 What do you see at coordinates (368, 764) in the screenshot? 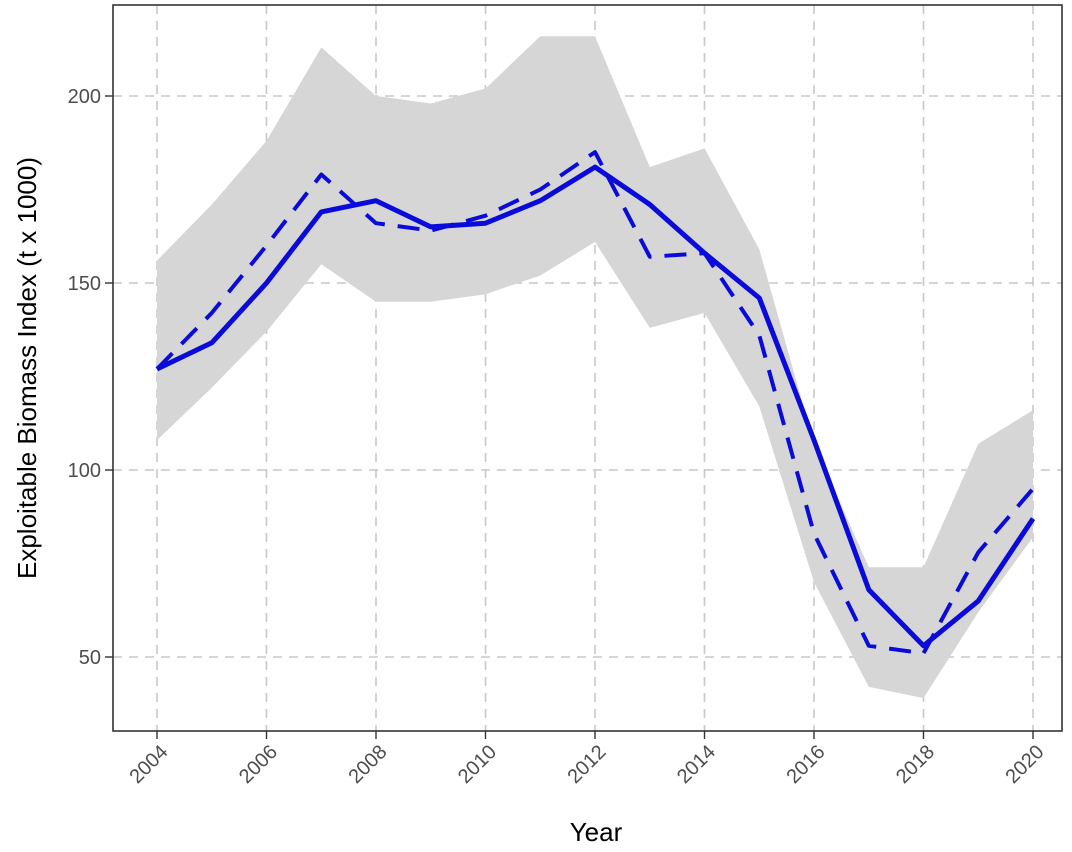
I see `x-tick-label-2008: 2008` at bounding box center [368, 764].